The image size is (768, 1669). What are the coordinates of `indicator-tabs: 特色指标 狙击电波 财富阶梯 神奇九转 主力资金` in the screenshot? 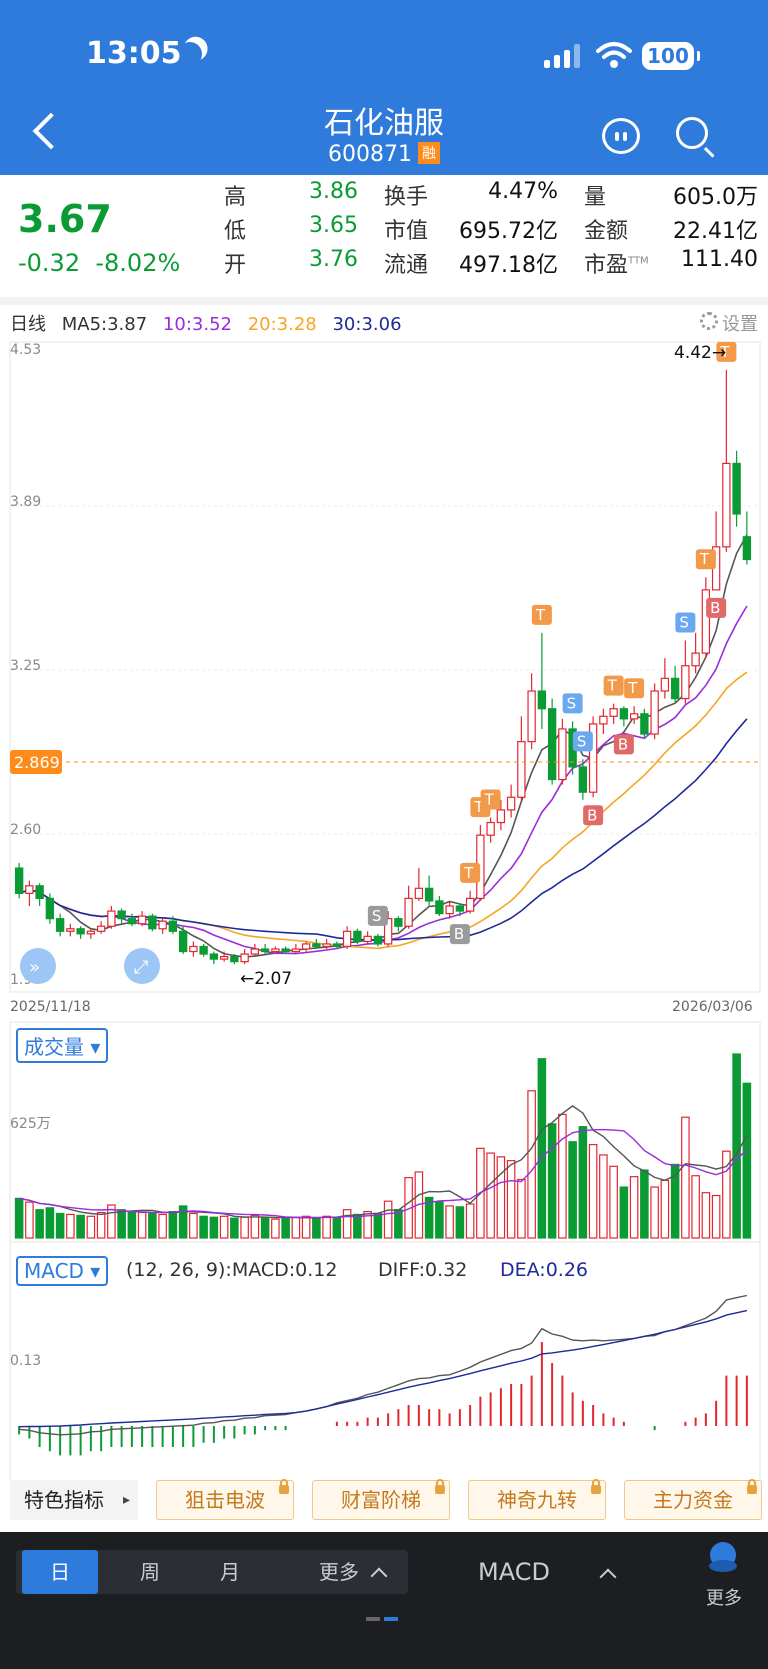 It's located at (384, 1501).